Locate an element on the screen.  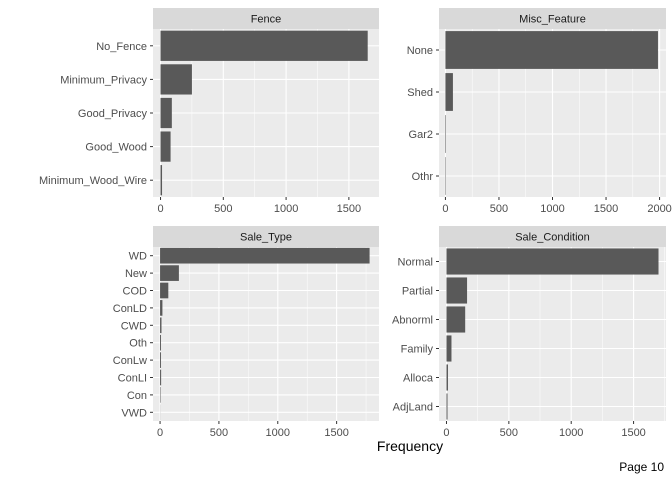
bar-Partial is located at coordinates (457, 290).